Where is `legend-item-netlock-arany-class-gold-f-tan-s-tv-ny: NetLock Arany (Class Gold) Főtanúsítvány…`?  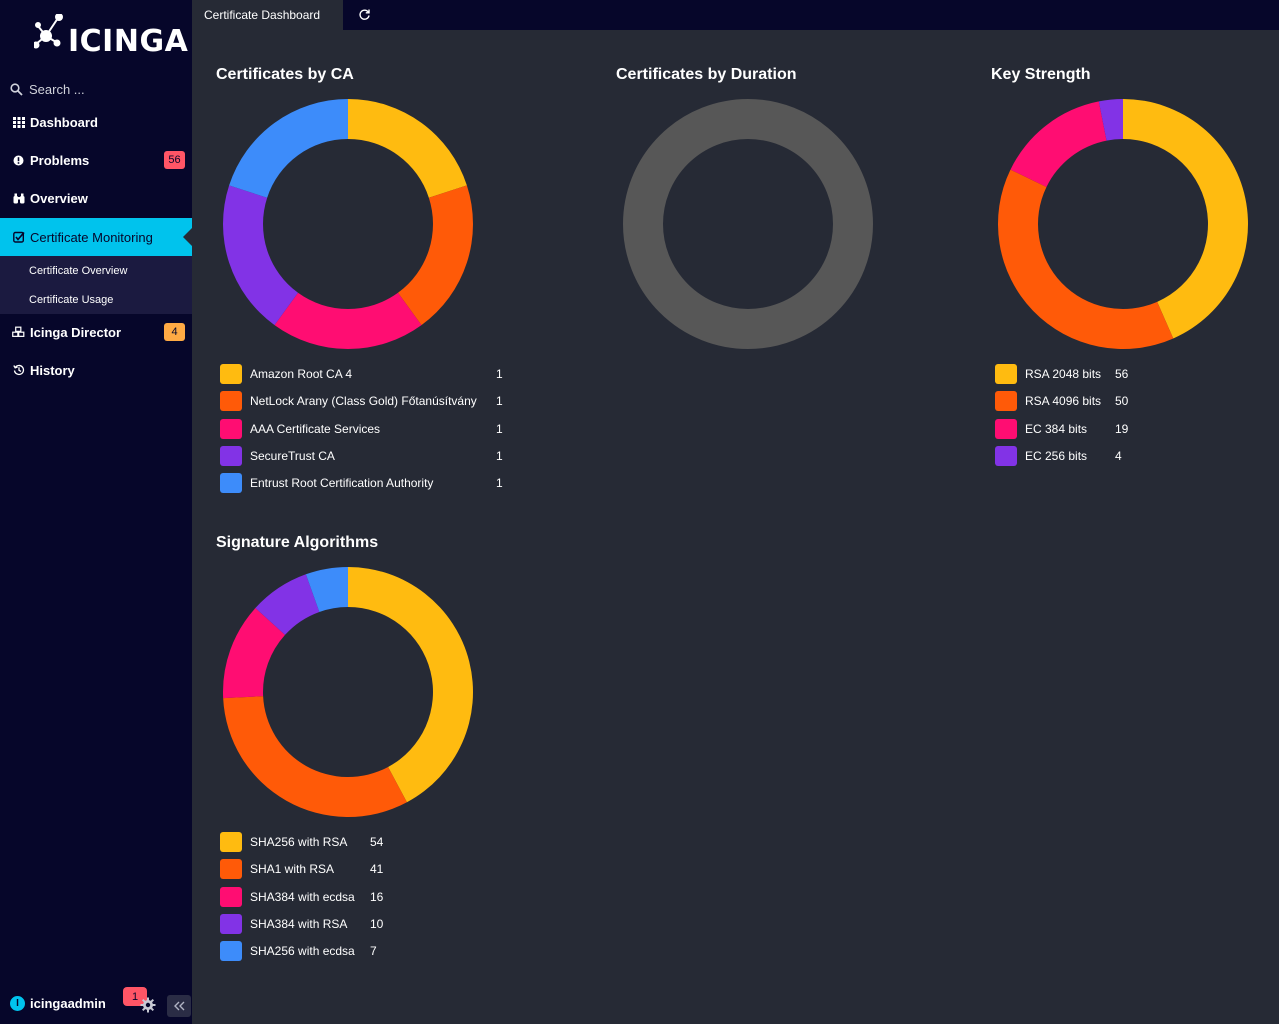 legend-item-netlock-arany-class-gold-f-tan-s-tv-ny: NetLock Arany (Class Gold) Főtanúsítvány… is located at coordinates (373, 401).